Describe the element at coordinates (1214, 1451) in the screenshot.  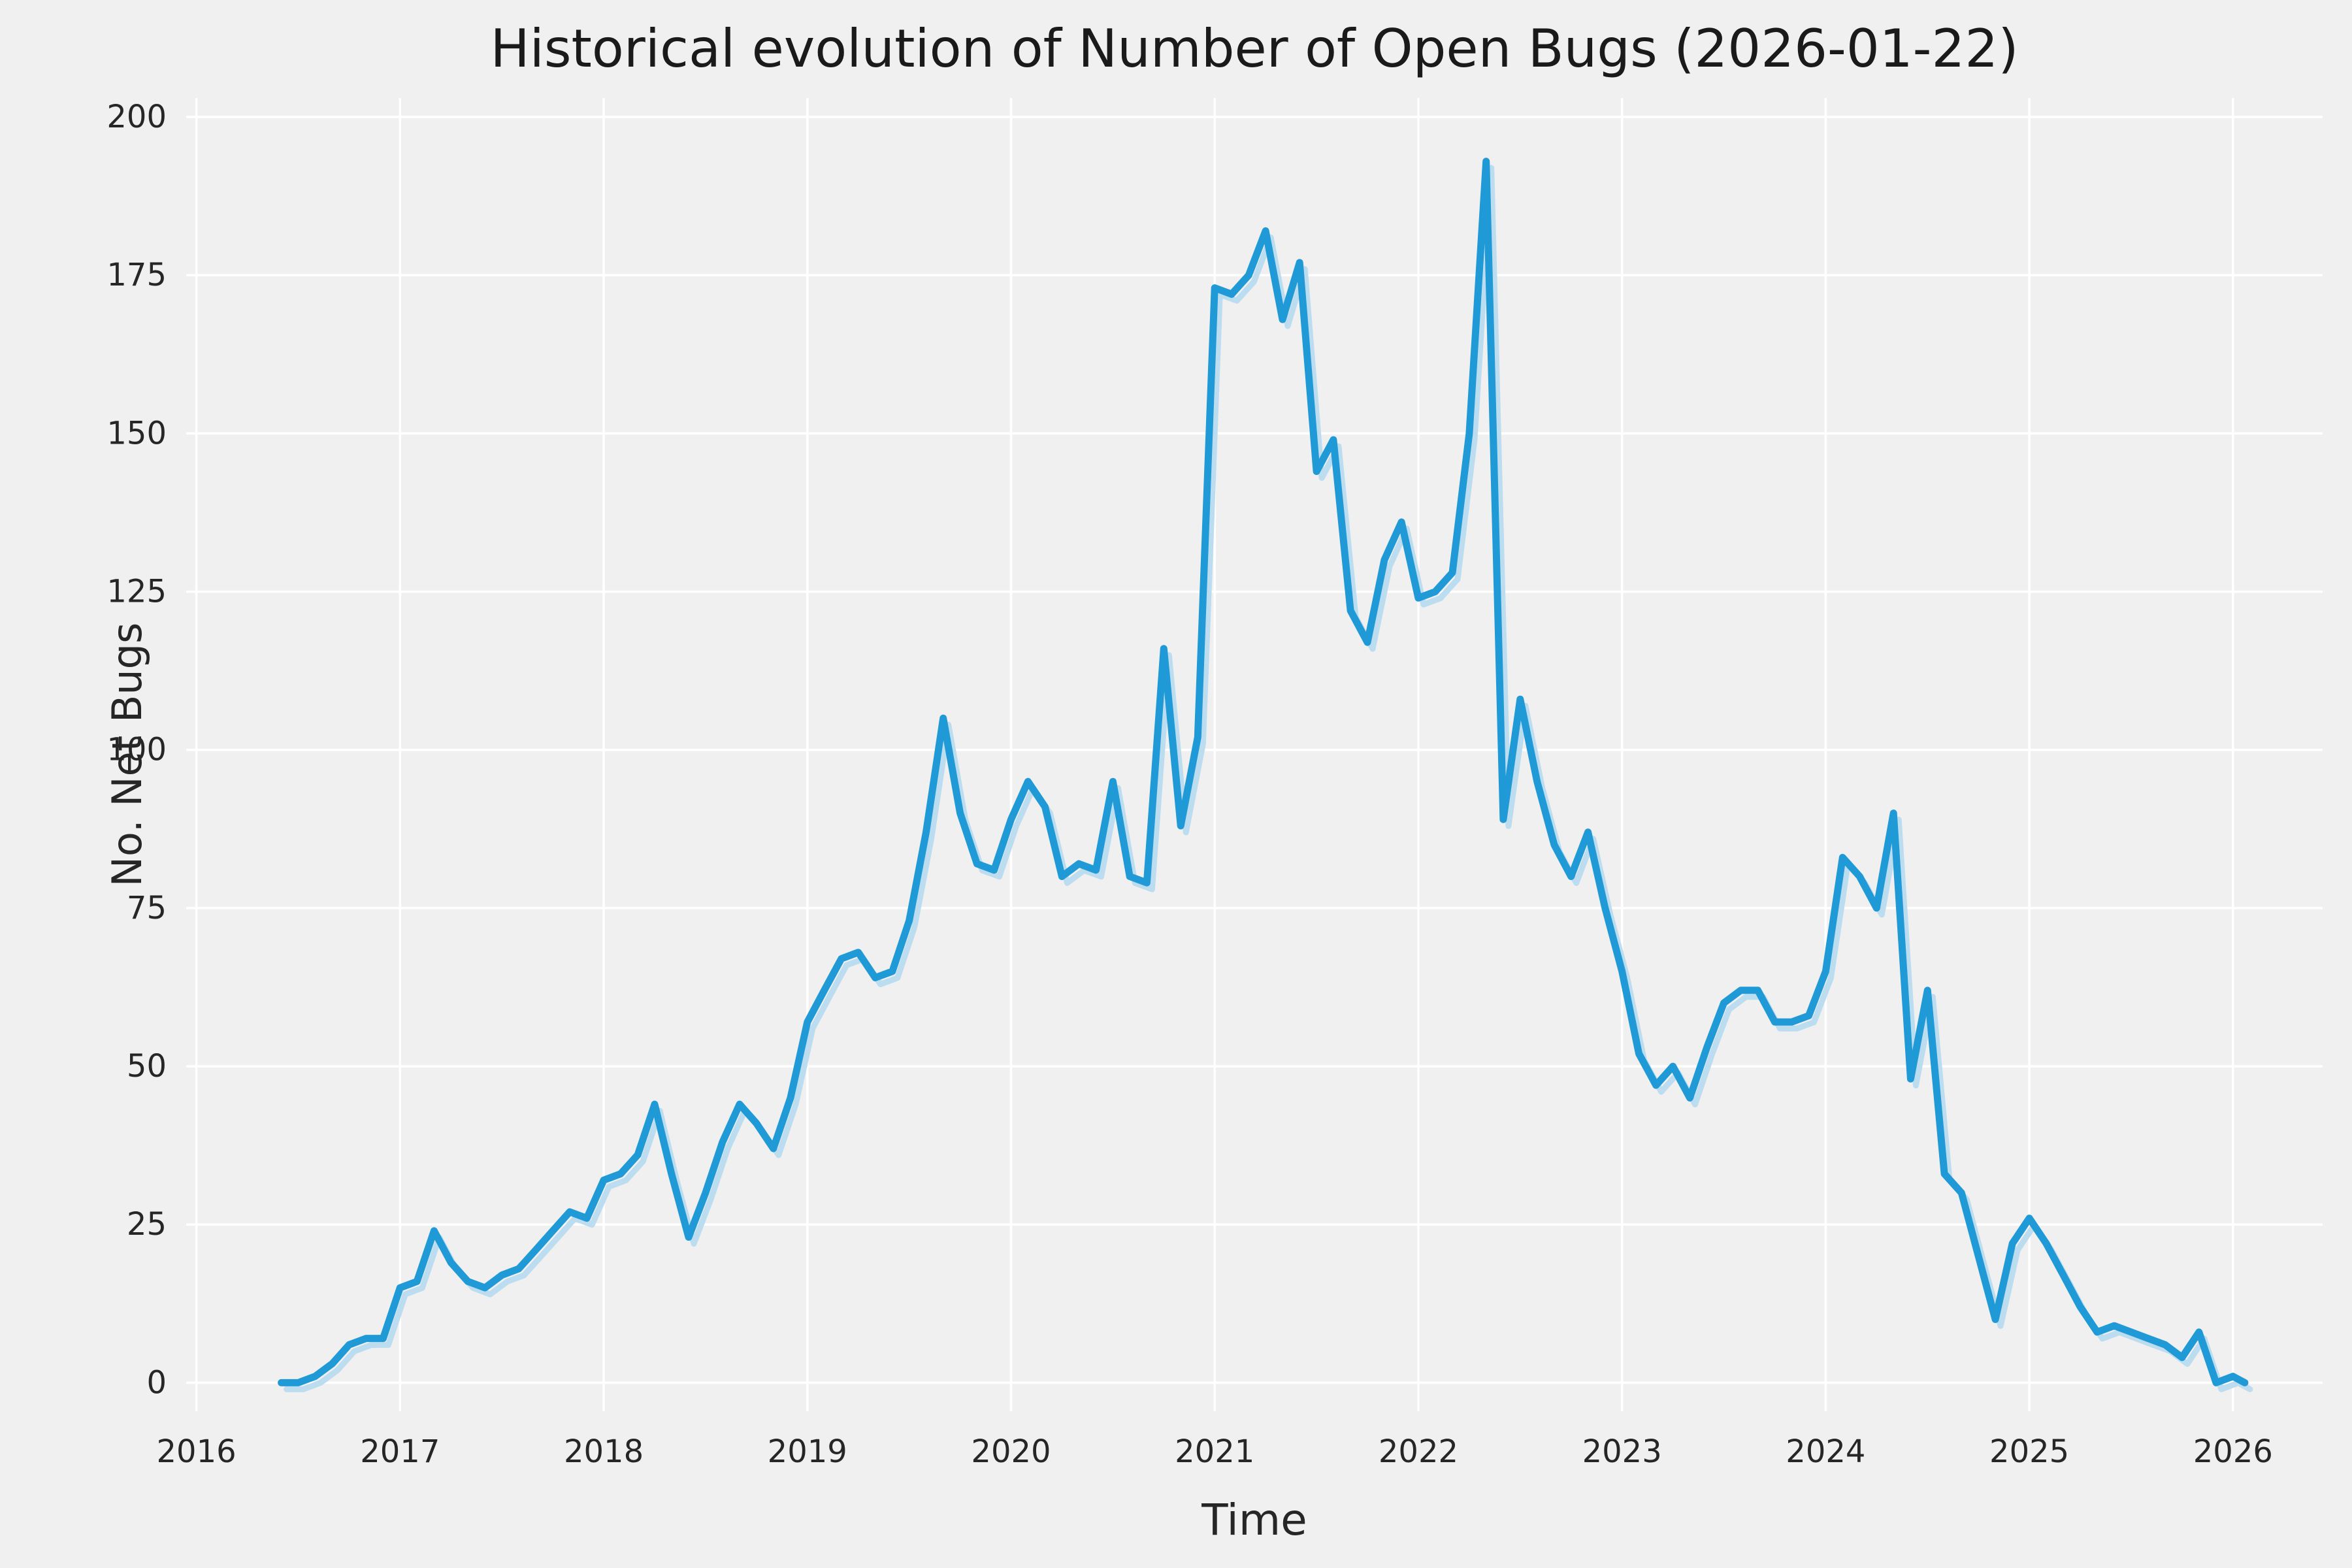
I see `x-tick-label: 2021` at that location.